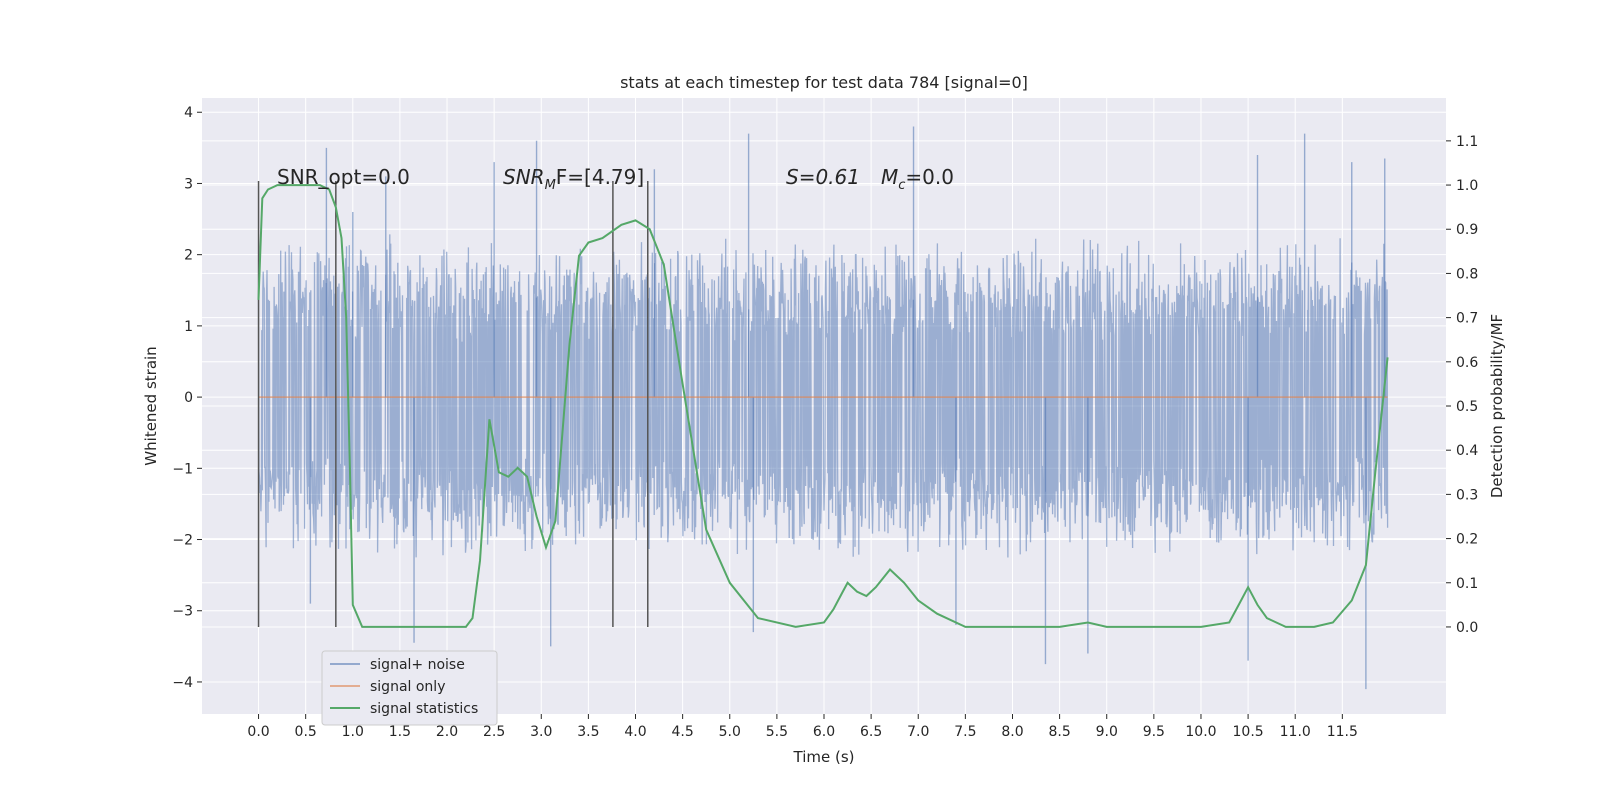 The width and height of the screenshot is (1600, 800). What do you see at coordinates (182, 541) in the screenshot?
I see `y-left-tick-label: −2` at bounding box center [182, 541].